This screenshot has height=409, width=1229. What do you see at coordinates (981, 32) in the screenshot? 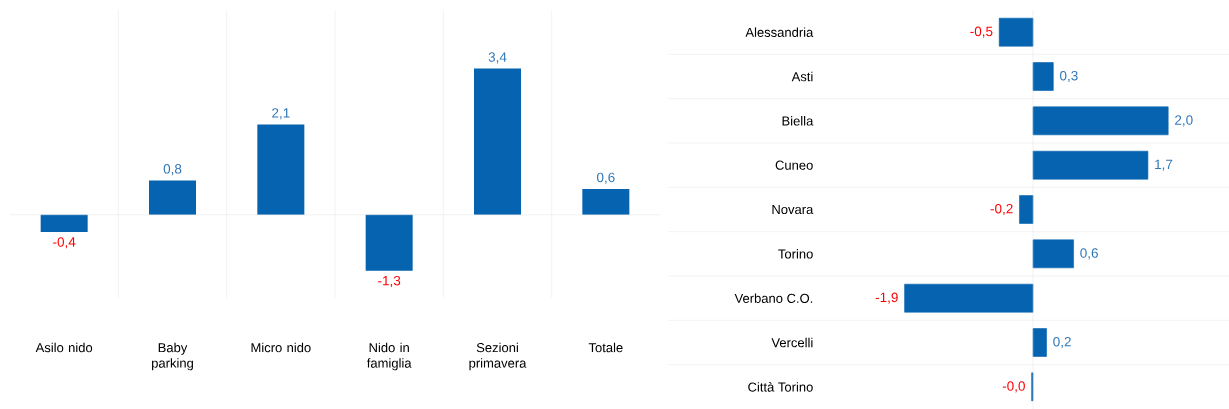
I see `data-label: -0,5` at bounding box center [981, 32].